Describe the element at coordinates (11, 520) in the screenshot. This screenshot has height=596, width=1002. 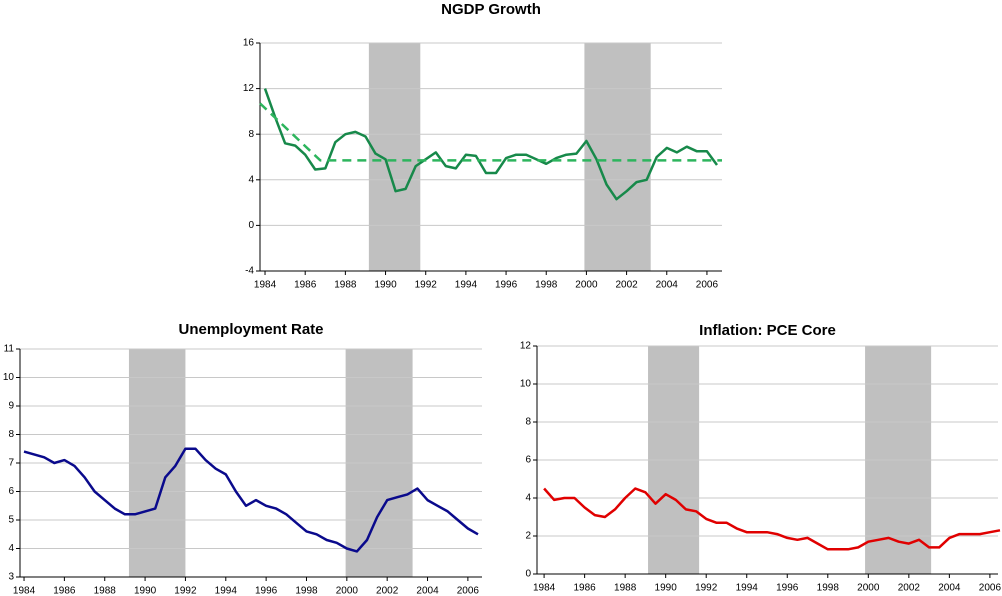
I see `y-tick-label: 5` at that location.